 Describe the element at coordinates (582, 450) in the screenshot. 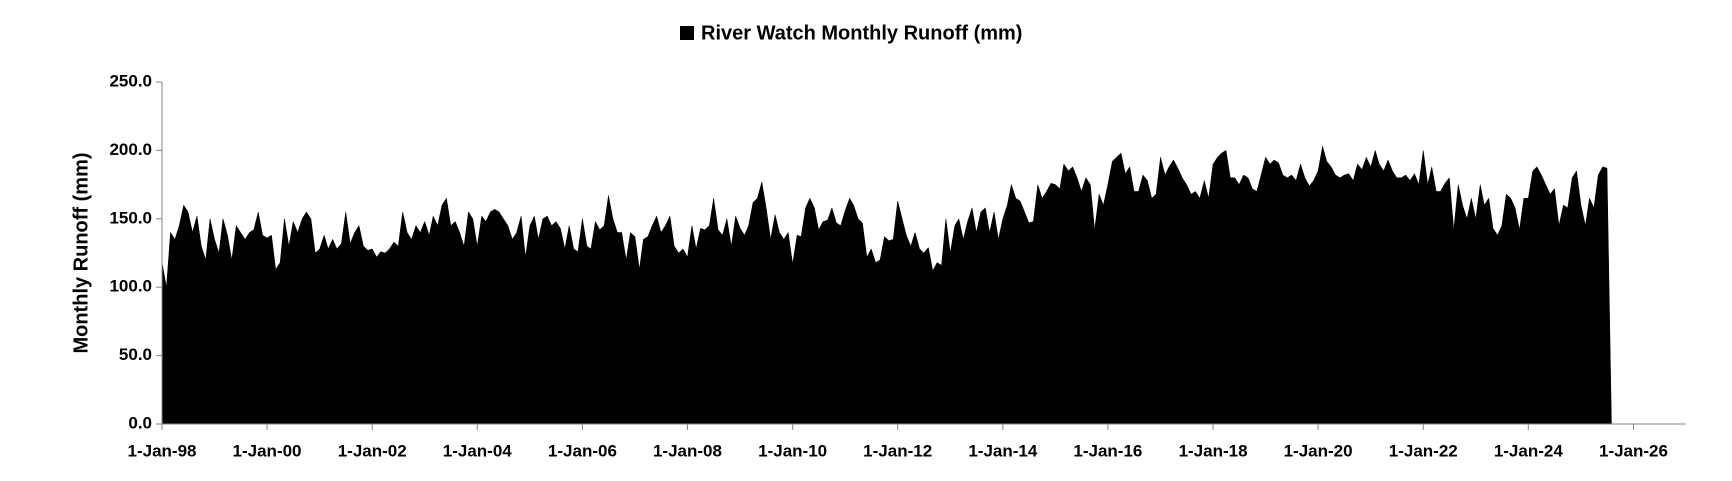

I see `x-tick-label: 1-Jan-06` at that location.